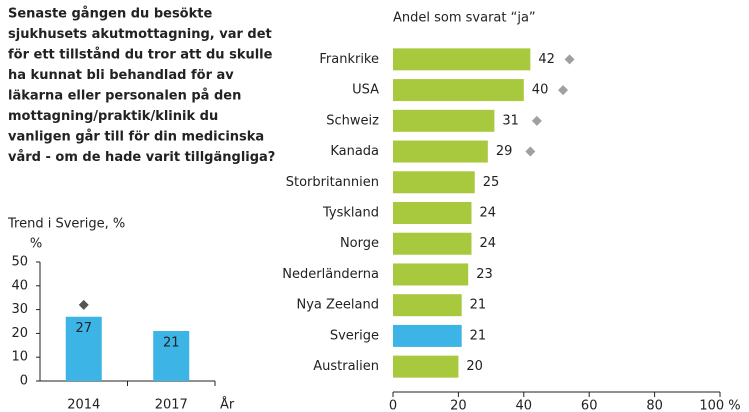 The image size is (749, 412). I want to click on value-label: 29, so click(504, 151).